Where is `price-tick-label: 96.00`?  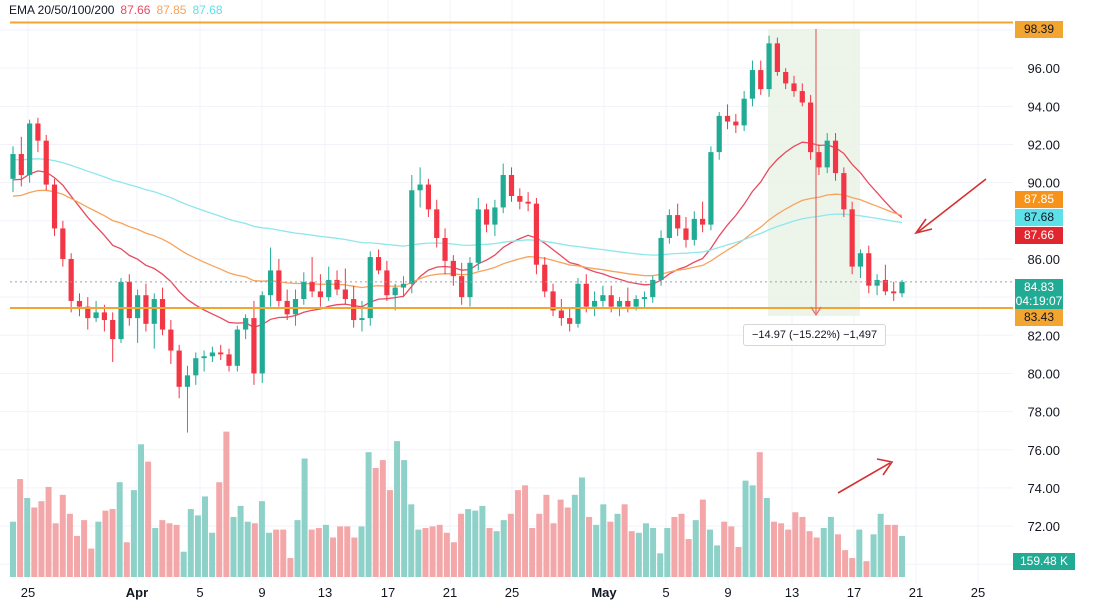
price-tick-label: 96.00 is located at coordinates (1043, 68).